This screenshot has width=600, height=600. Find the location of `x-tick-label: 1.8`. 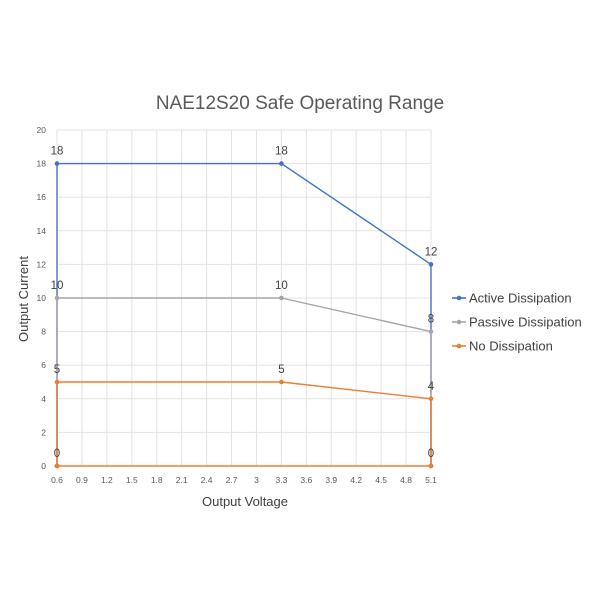

x-tick-label: 1.8 is located at coordinates (157, 480).